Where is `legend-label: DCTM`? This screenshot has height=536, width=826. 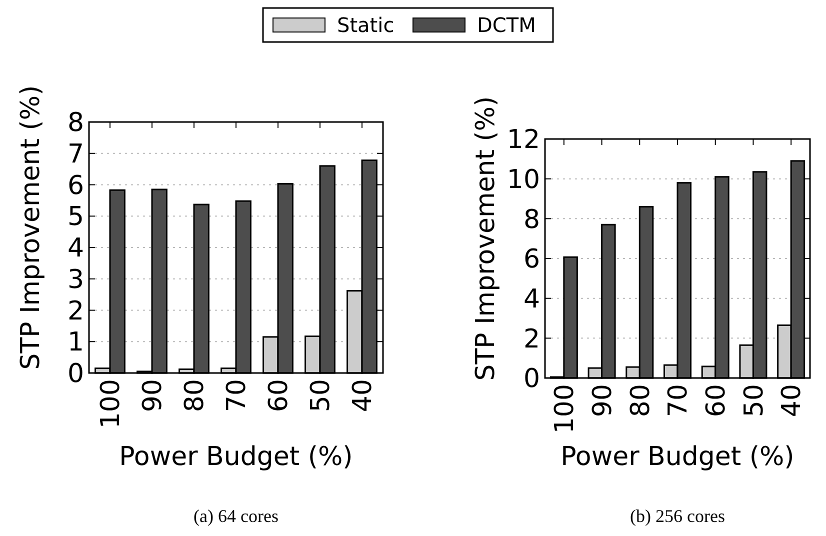 legend-label: DCTM is located at coordinates (506, 25).